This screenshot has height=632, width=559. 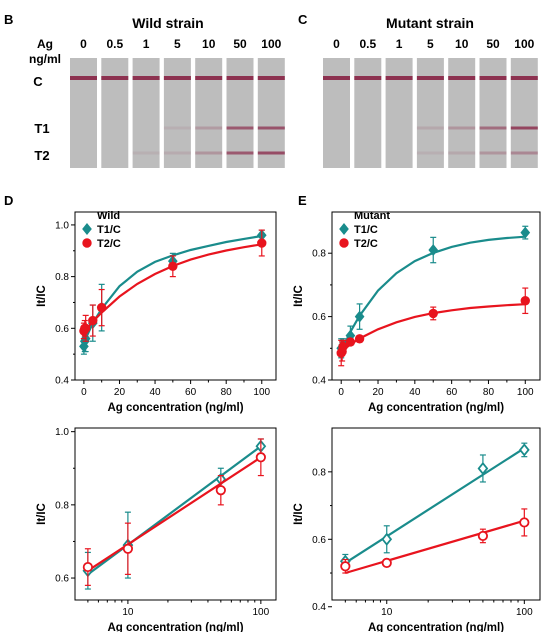 What do you see at coordinates (45, 44) in the screenshot?
I see `ag-label: Ag` at bounding box center [45, 44].